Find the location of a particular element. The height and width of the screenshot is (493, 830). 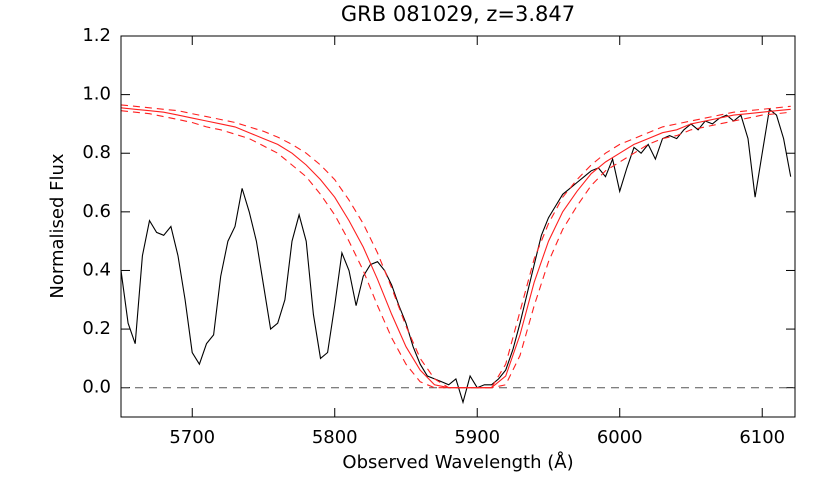

y-tick-label: 0.2 is located at coordinates (96, 328).